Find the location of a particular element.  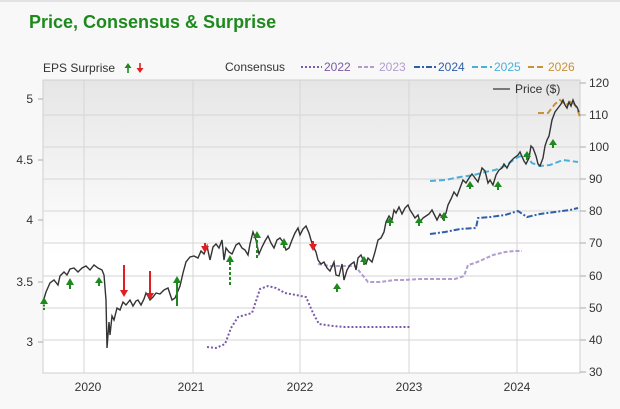

right-tick-label: 70 is located at coordinates (596, 243).